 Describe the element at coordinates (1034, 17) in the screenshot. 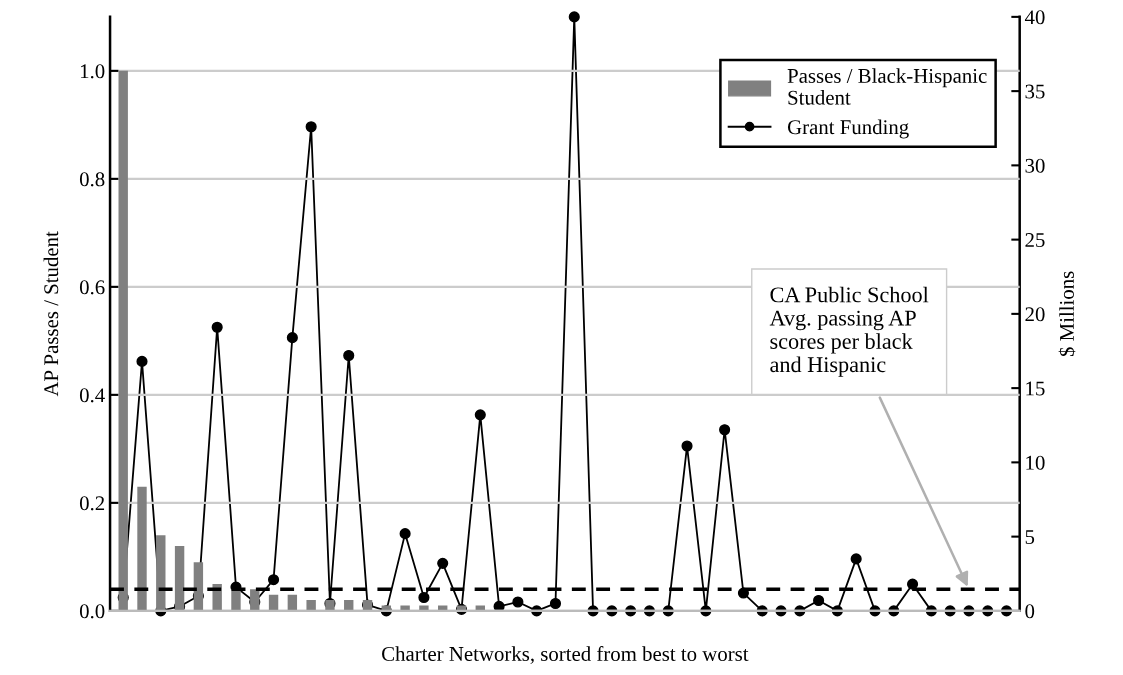

I see `y2-tick-label: 40` at that location.